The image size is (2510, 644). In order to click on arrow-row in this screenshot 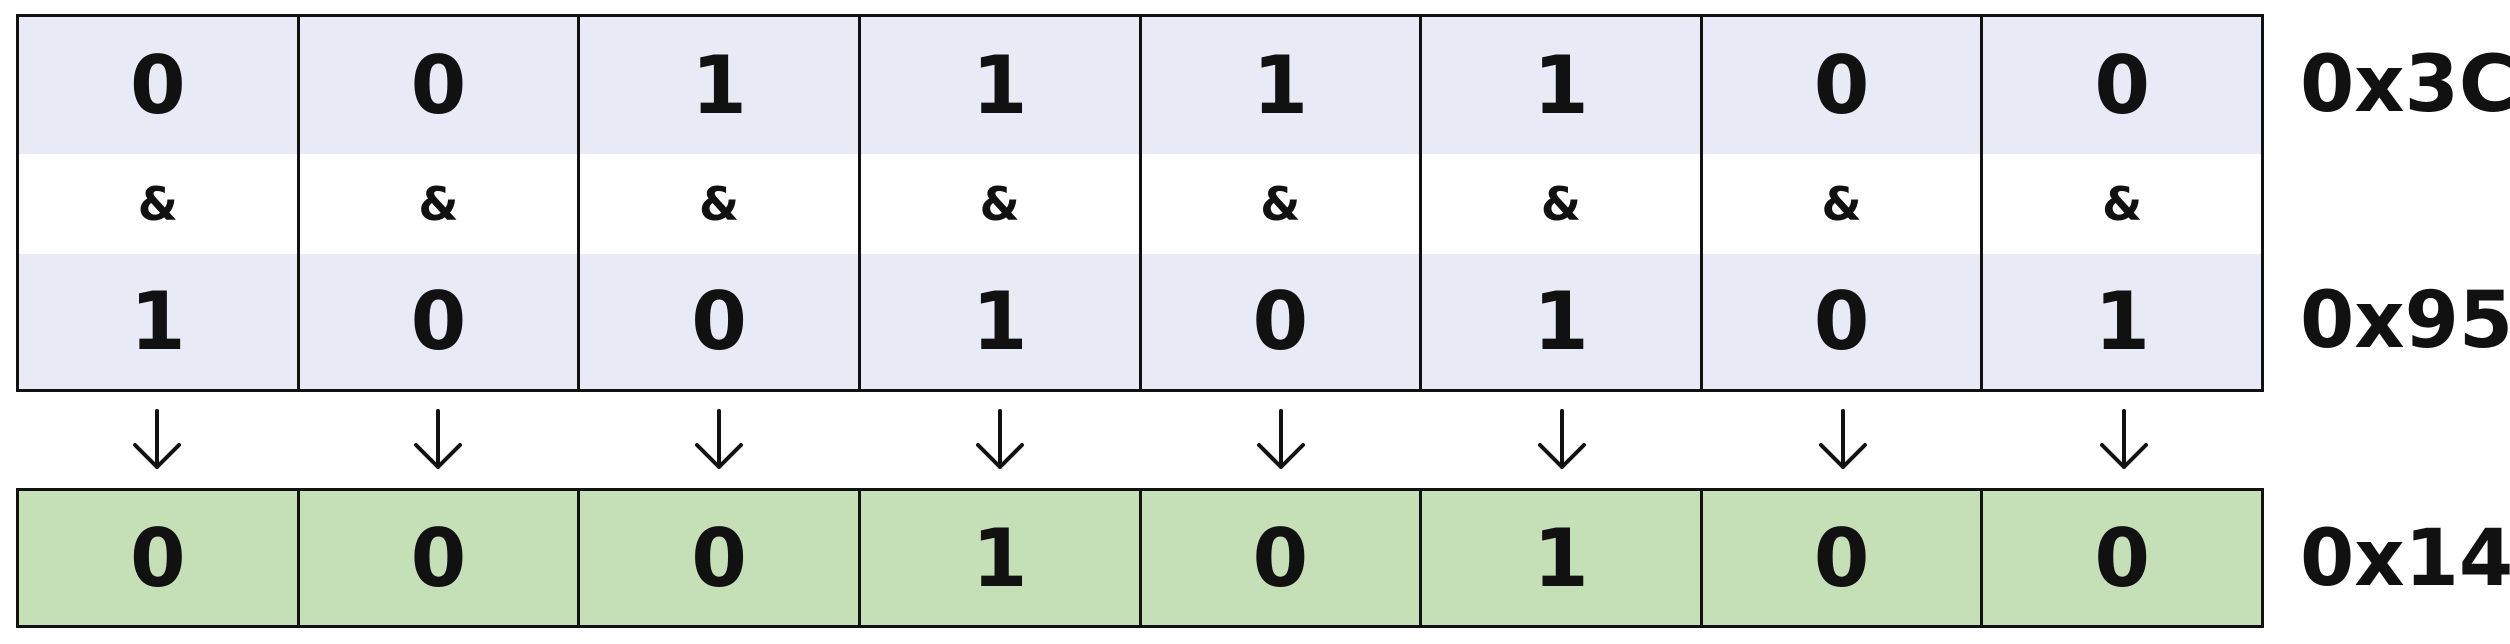, I will do `click(1140, 440)`.